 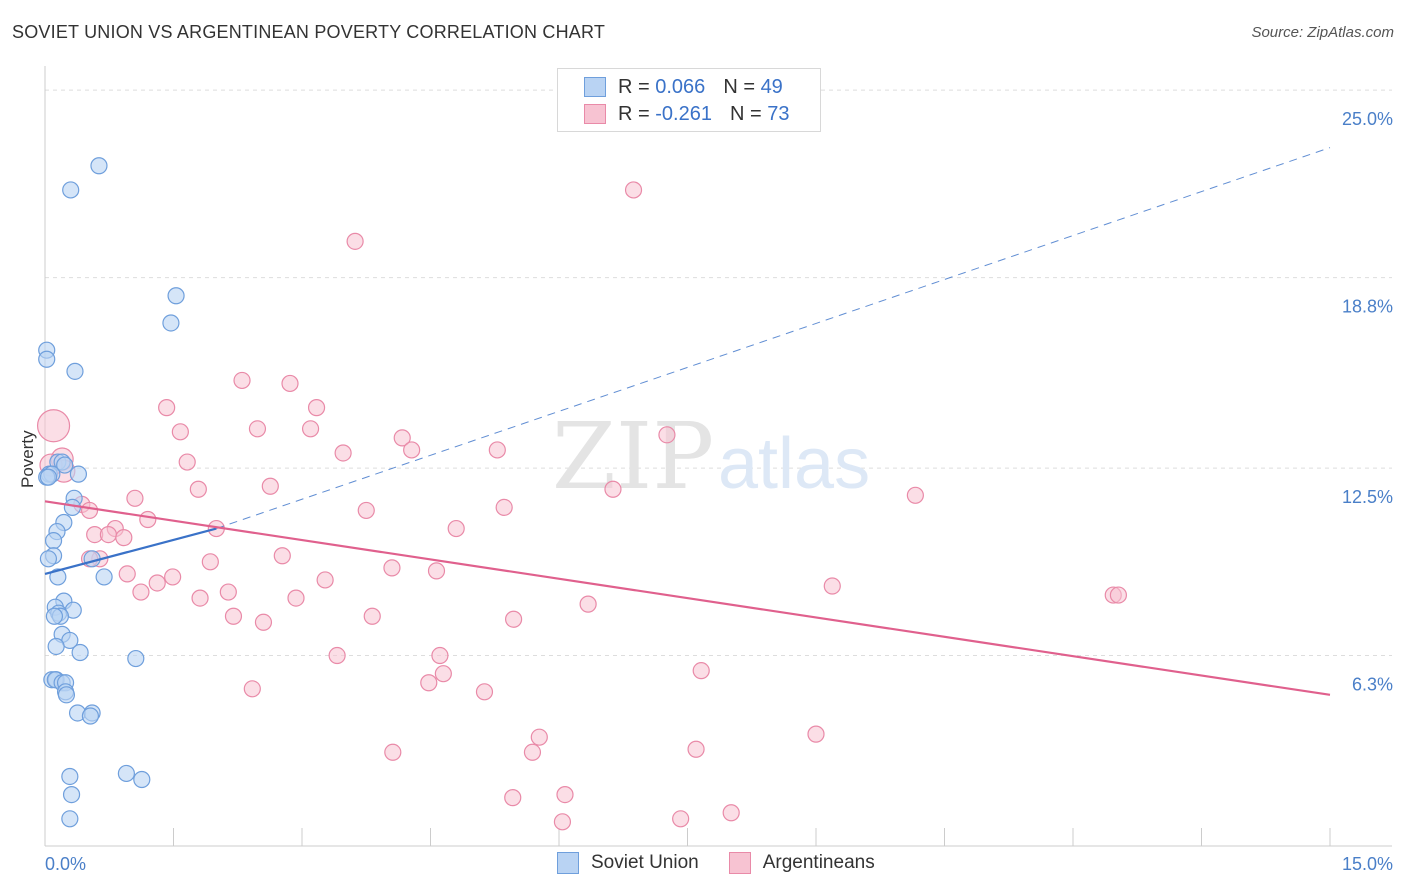 I want to click on legend-label-argentineans: Argentineans, so click(x=818, y=862).